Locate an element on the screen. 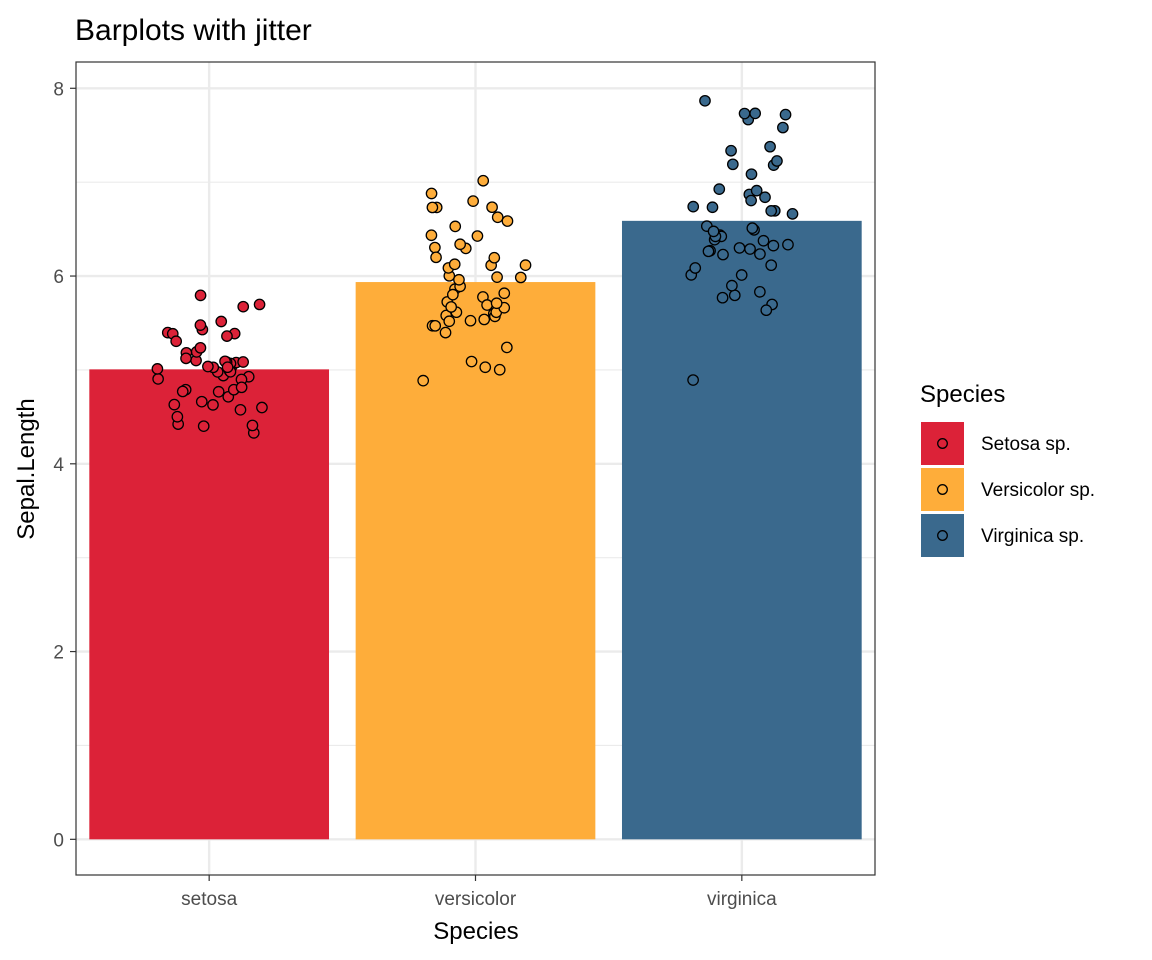  bar-virginica is located at coordinates (741, 530).